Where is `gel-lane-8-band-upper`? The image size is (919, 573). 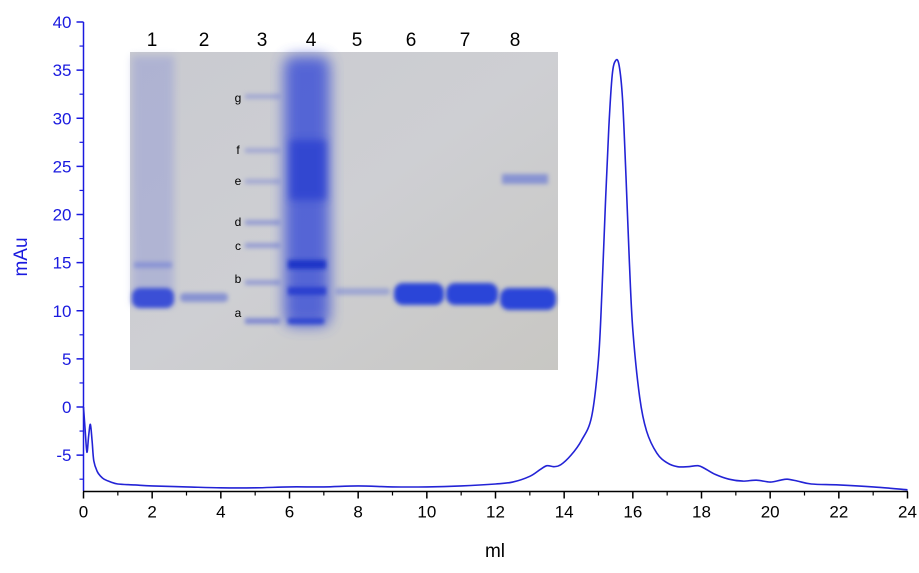 gel-lane-8-band-upper is located at coordinates (525, 179).